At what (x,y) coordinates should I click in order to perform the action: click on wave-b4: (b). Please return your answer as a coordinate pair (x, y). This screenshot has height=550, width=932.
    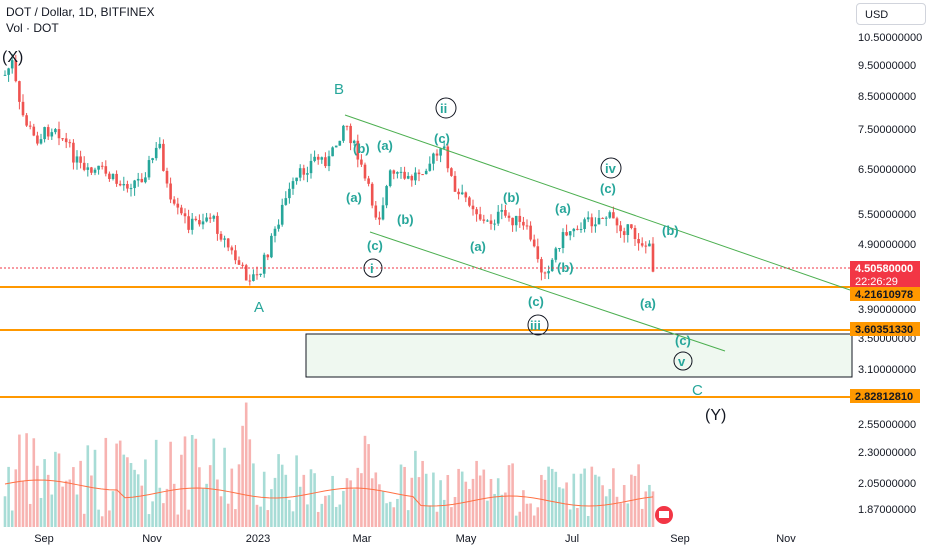
    Looking at the image, I should click on (565, 267).